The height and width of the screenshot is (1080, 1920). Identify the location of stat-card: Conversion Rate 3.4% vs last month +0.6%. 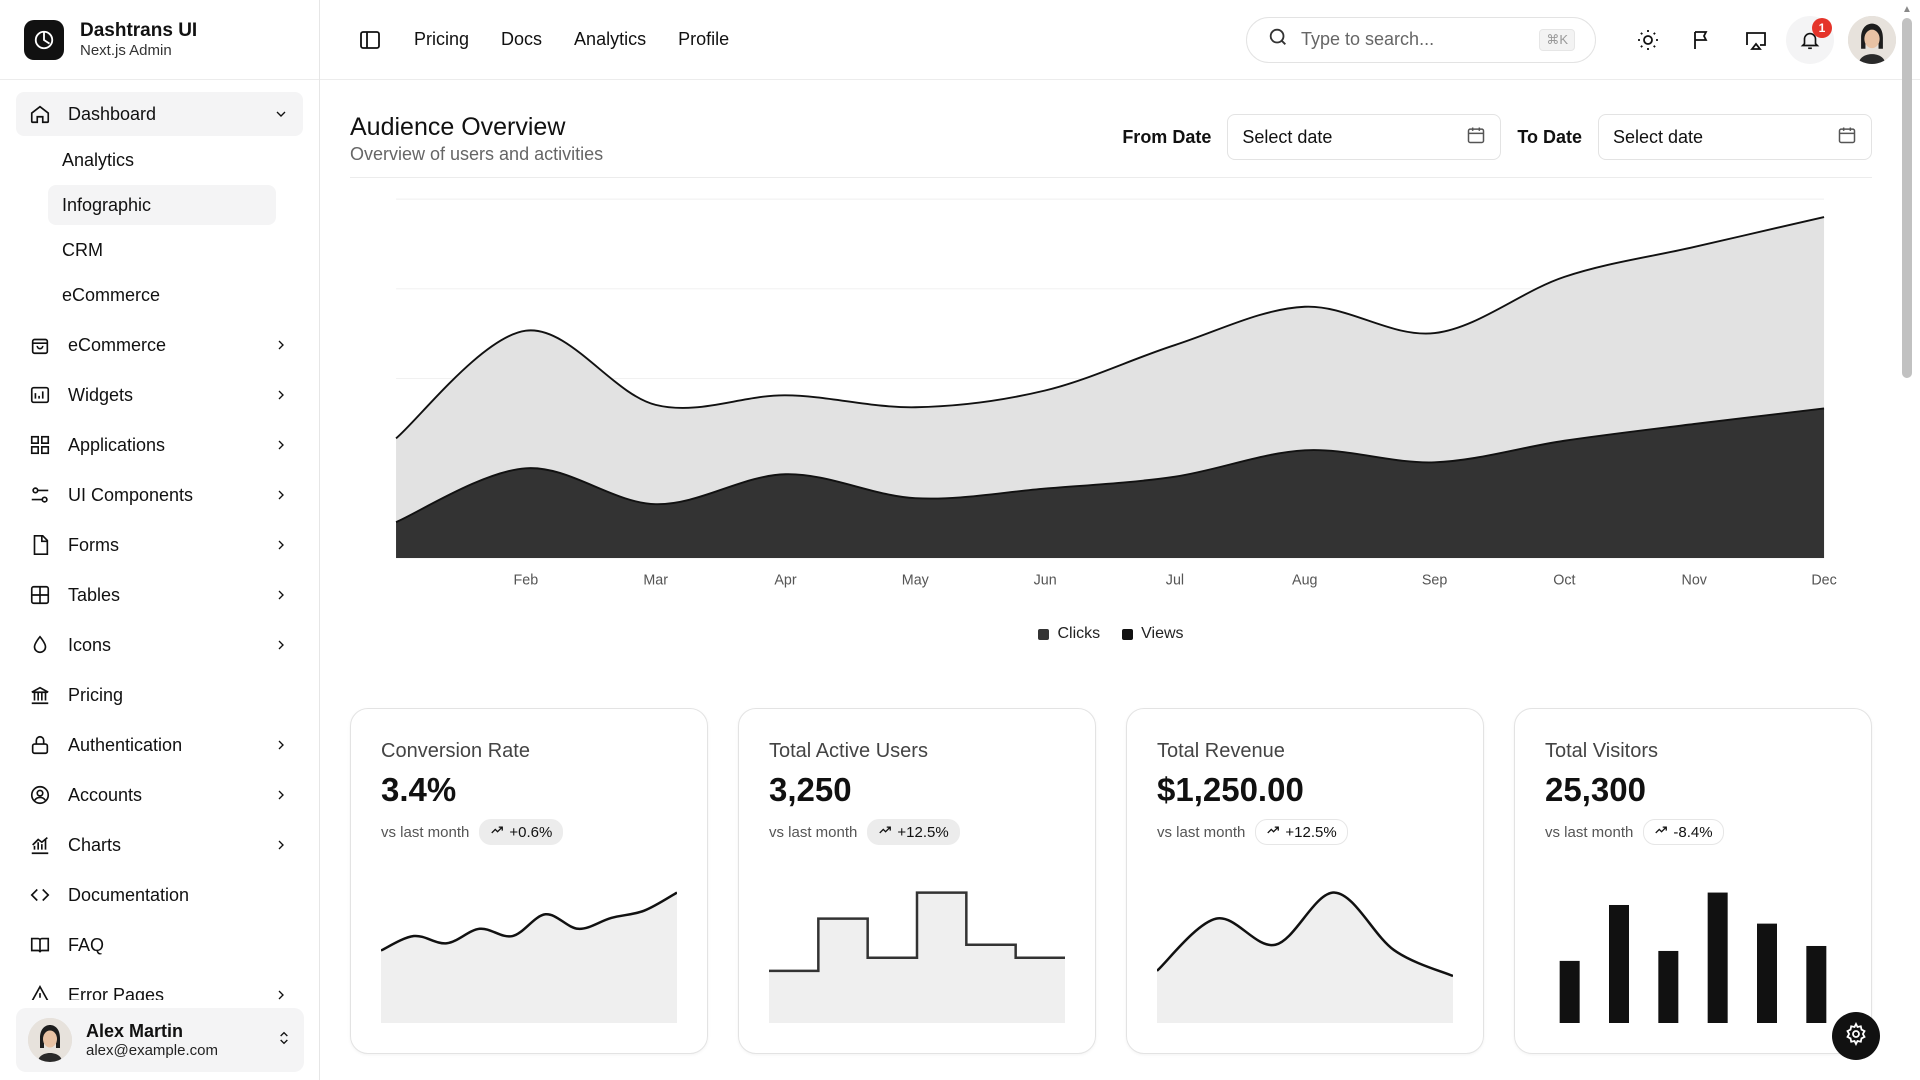
(529, 881).